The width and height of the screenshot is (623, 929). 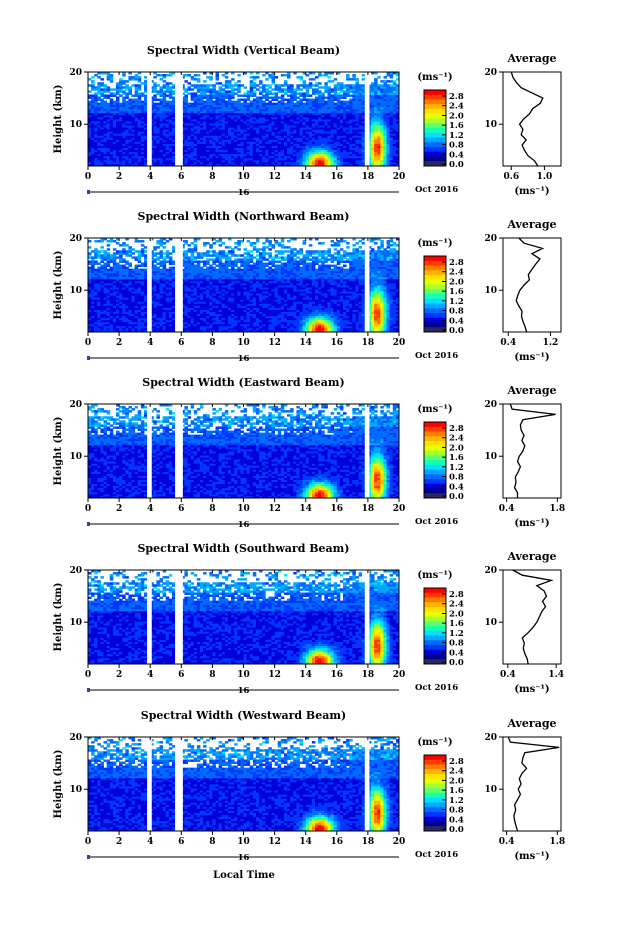 I want to click on day-label: 16, so click(x=244, y=359).